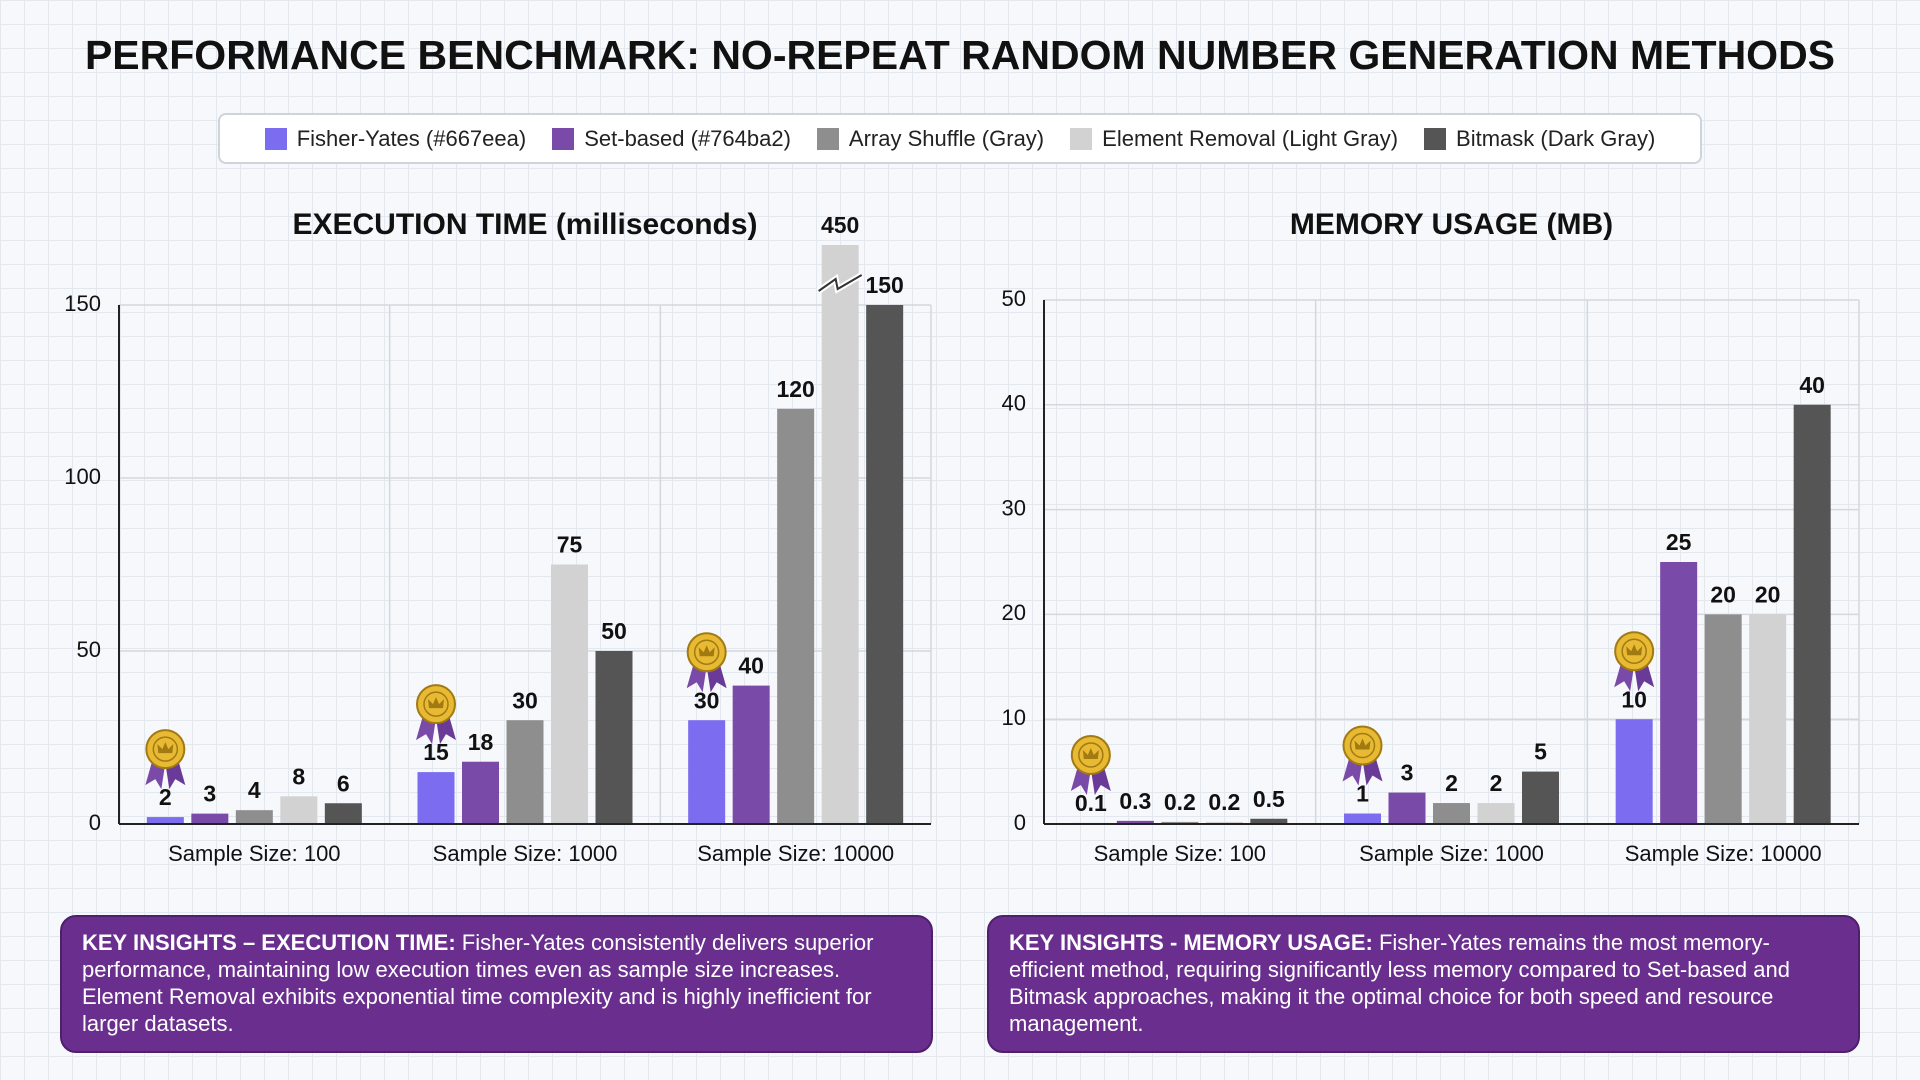 The height and width of the screenshot is (1080, 1920). I want to click on data-label: 3, so click(1407, 773).